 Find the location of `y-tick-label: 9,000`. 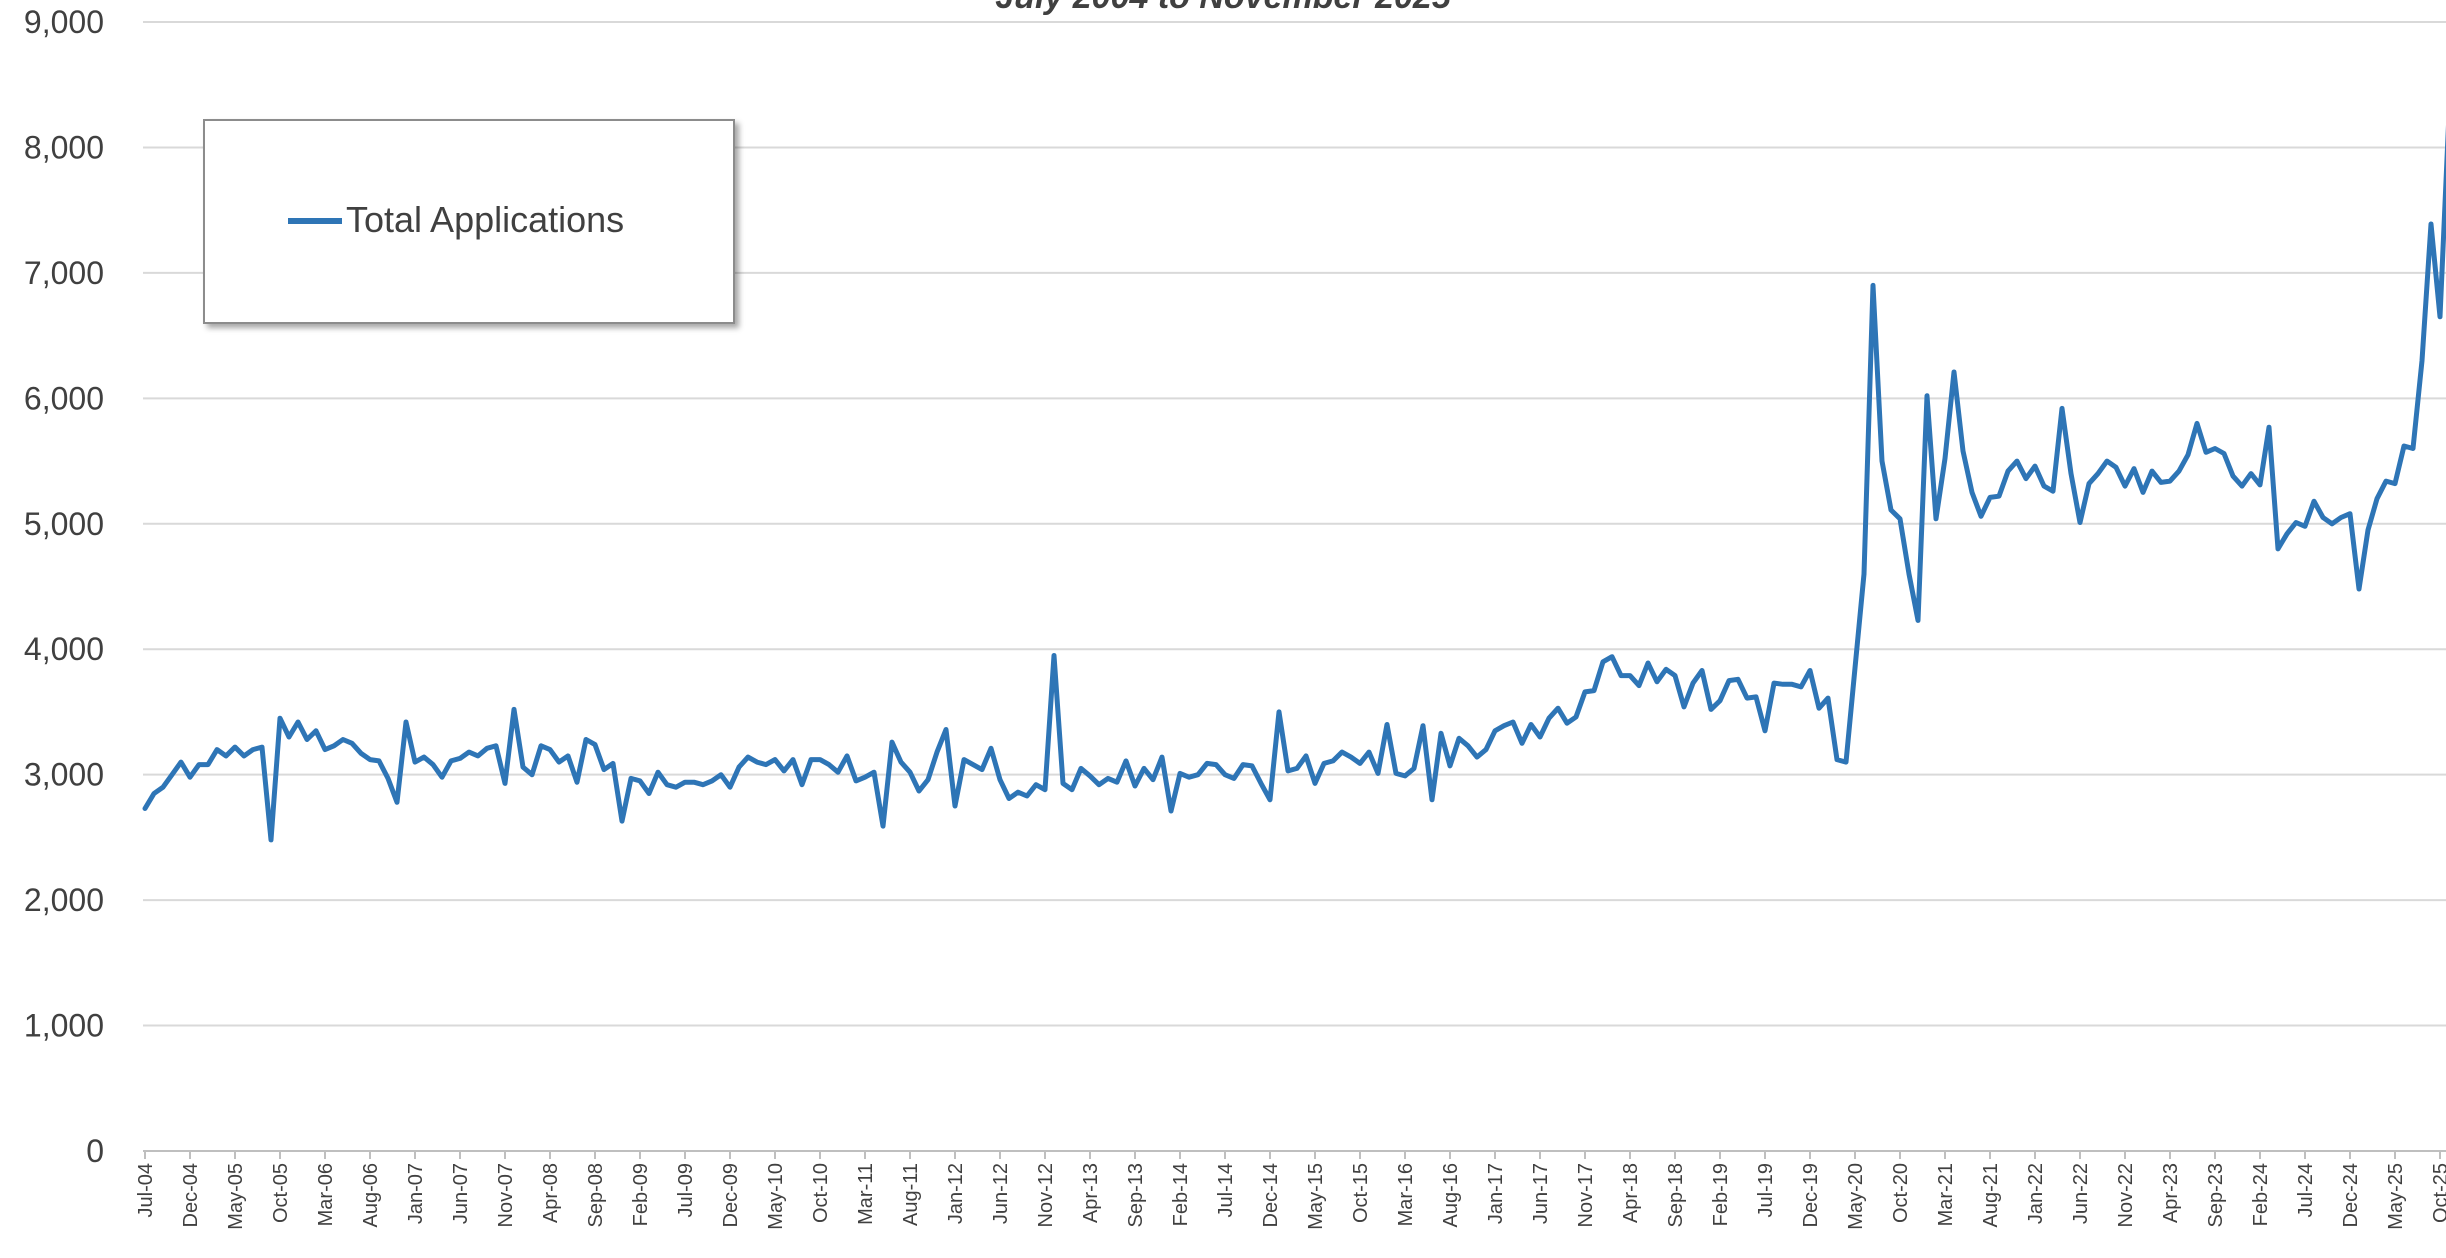

y-tick-label: 9,000 is located at coordinates (64, 22).